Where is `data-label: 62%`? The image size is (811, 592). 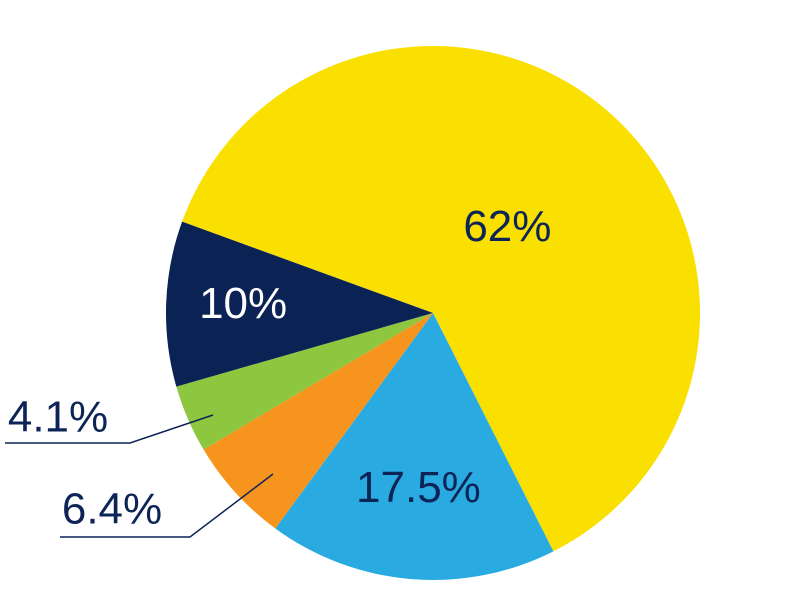 data-label: 62% is located at coordinates (507, 226).